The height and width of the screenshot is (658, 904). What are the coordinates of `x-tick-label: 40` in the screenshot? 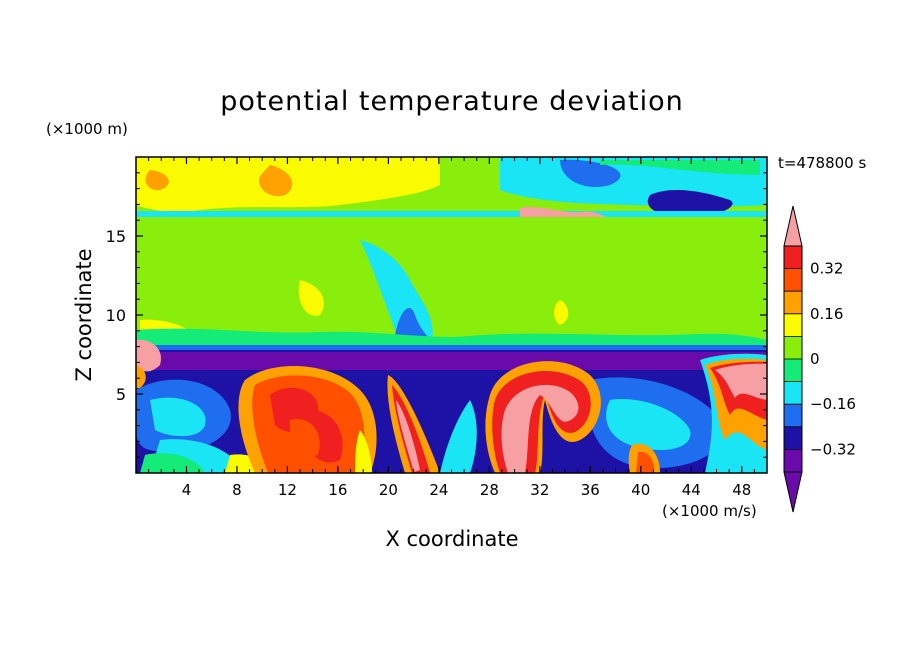 It's located at (640, 490).